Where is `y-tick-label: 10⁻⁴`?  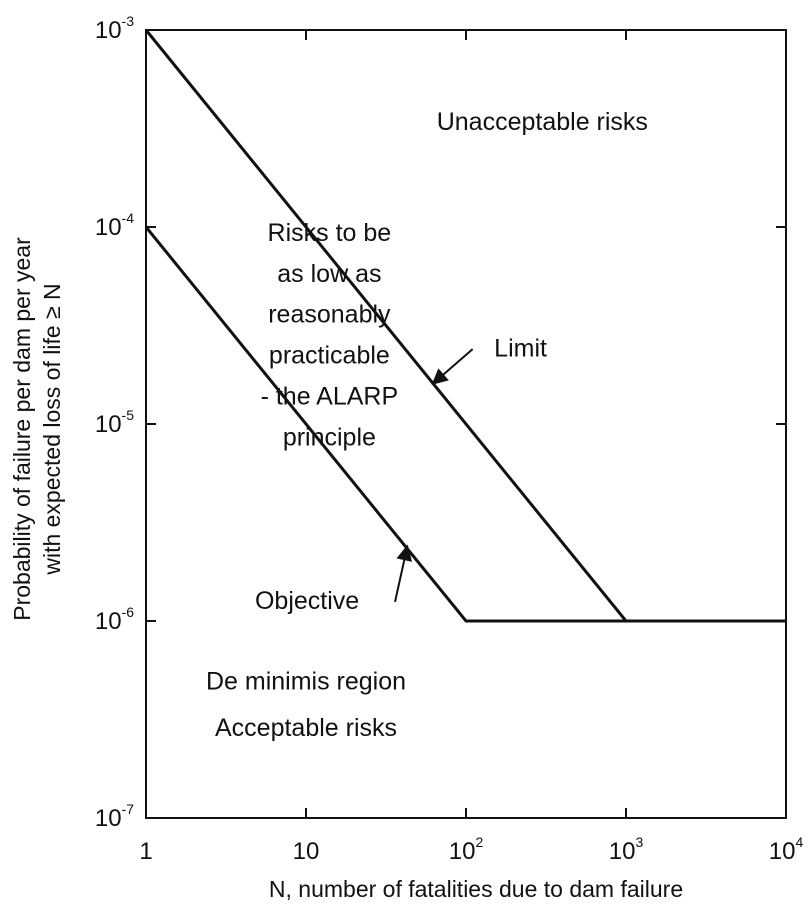 y-tick-label: 10⁻⁴ is located at coordinates (114, 225).